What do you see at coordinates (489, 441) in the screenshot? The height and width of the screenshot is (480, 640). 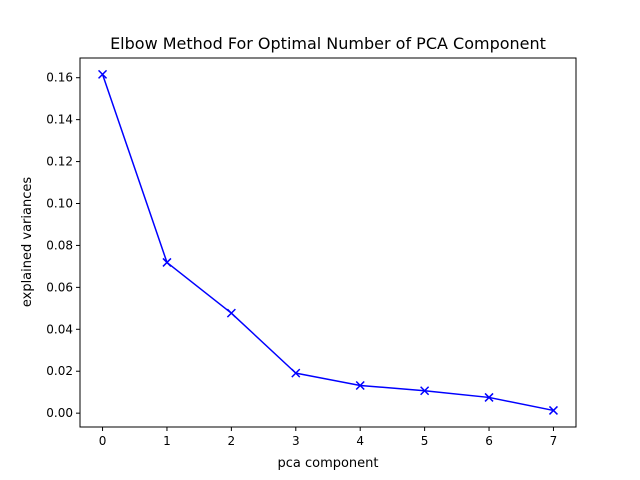 I see `x-tick-label: 6` at bounding box center [489, 441].